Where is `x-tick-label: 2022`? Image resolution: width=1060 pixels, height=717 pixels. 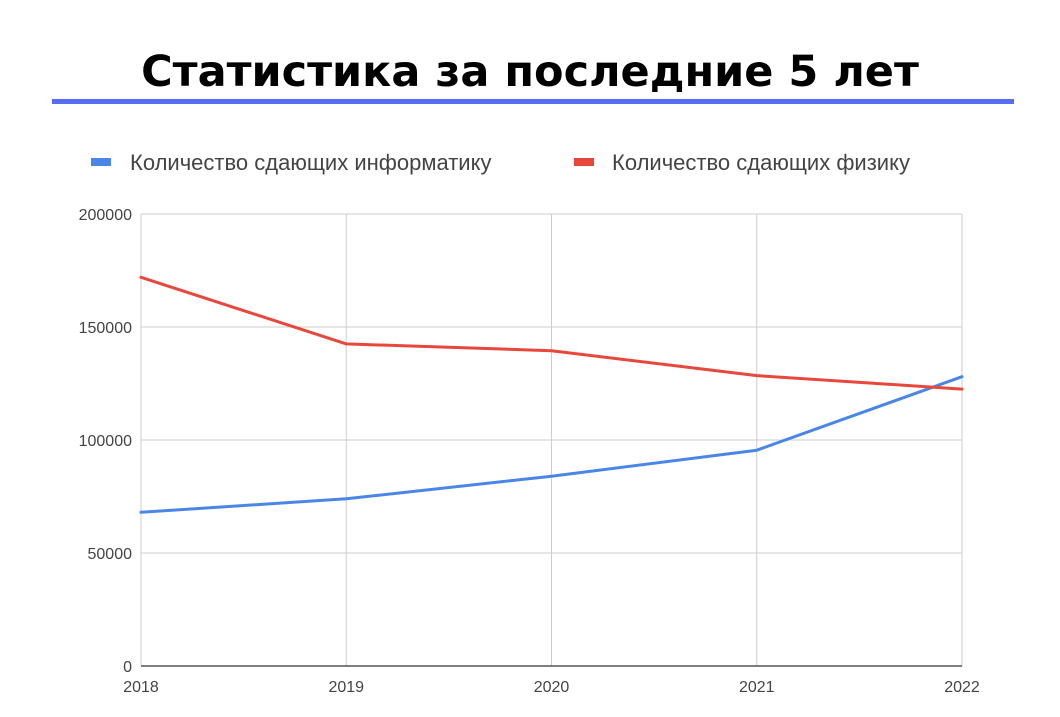 x-tick-label: 2022 is located at coordinates (962, 687).